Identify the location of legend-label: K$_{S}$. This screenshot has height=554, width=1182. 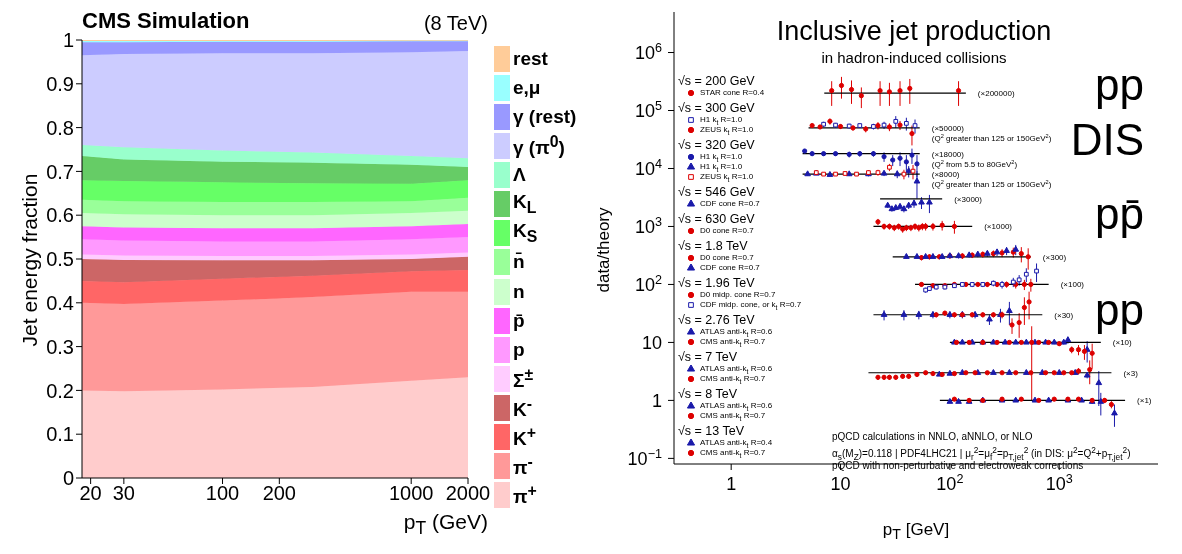
(525, 233).